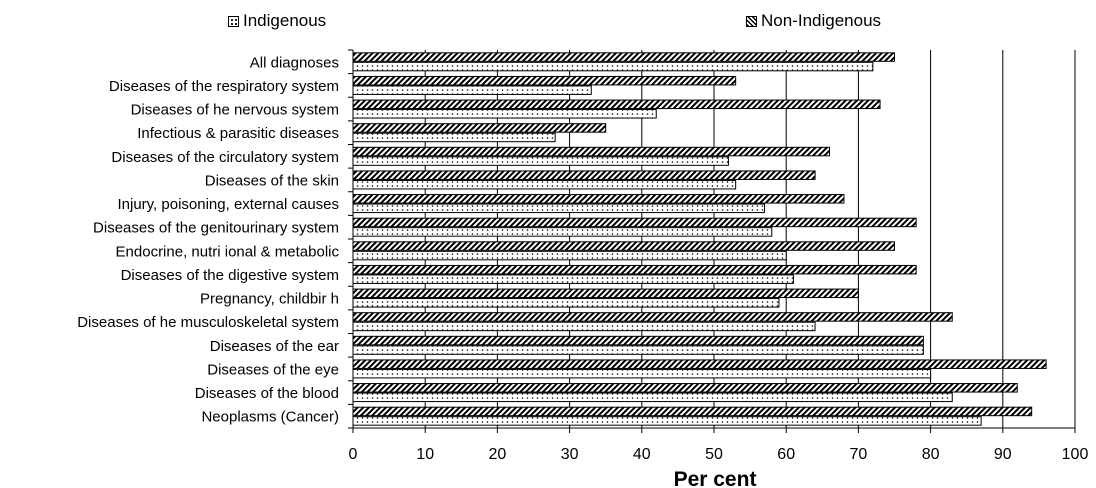 The width and height of the screenshot is (1096, 488). I want to click on x-tick-label: 10, so click(425, 454).